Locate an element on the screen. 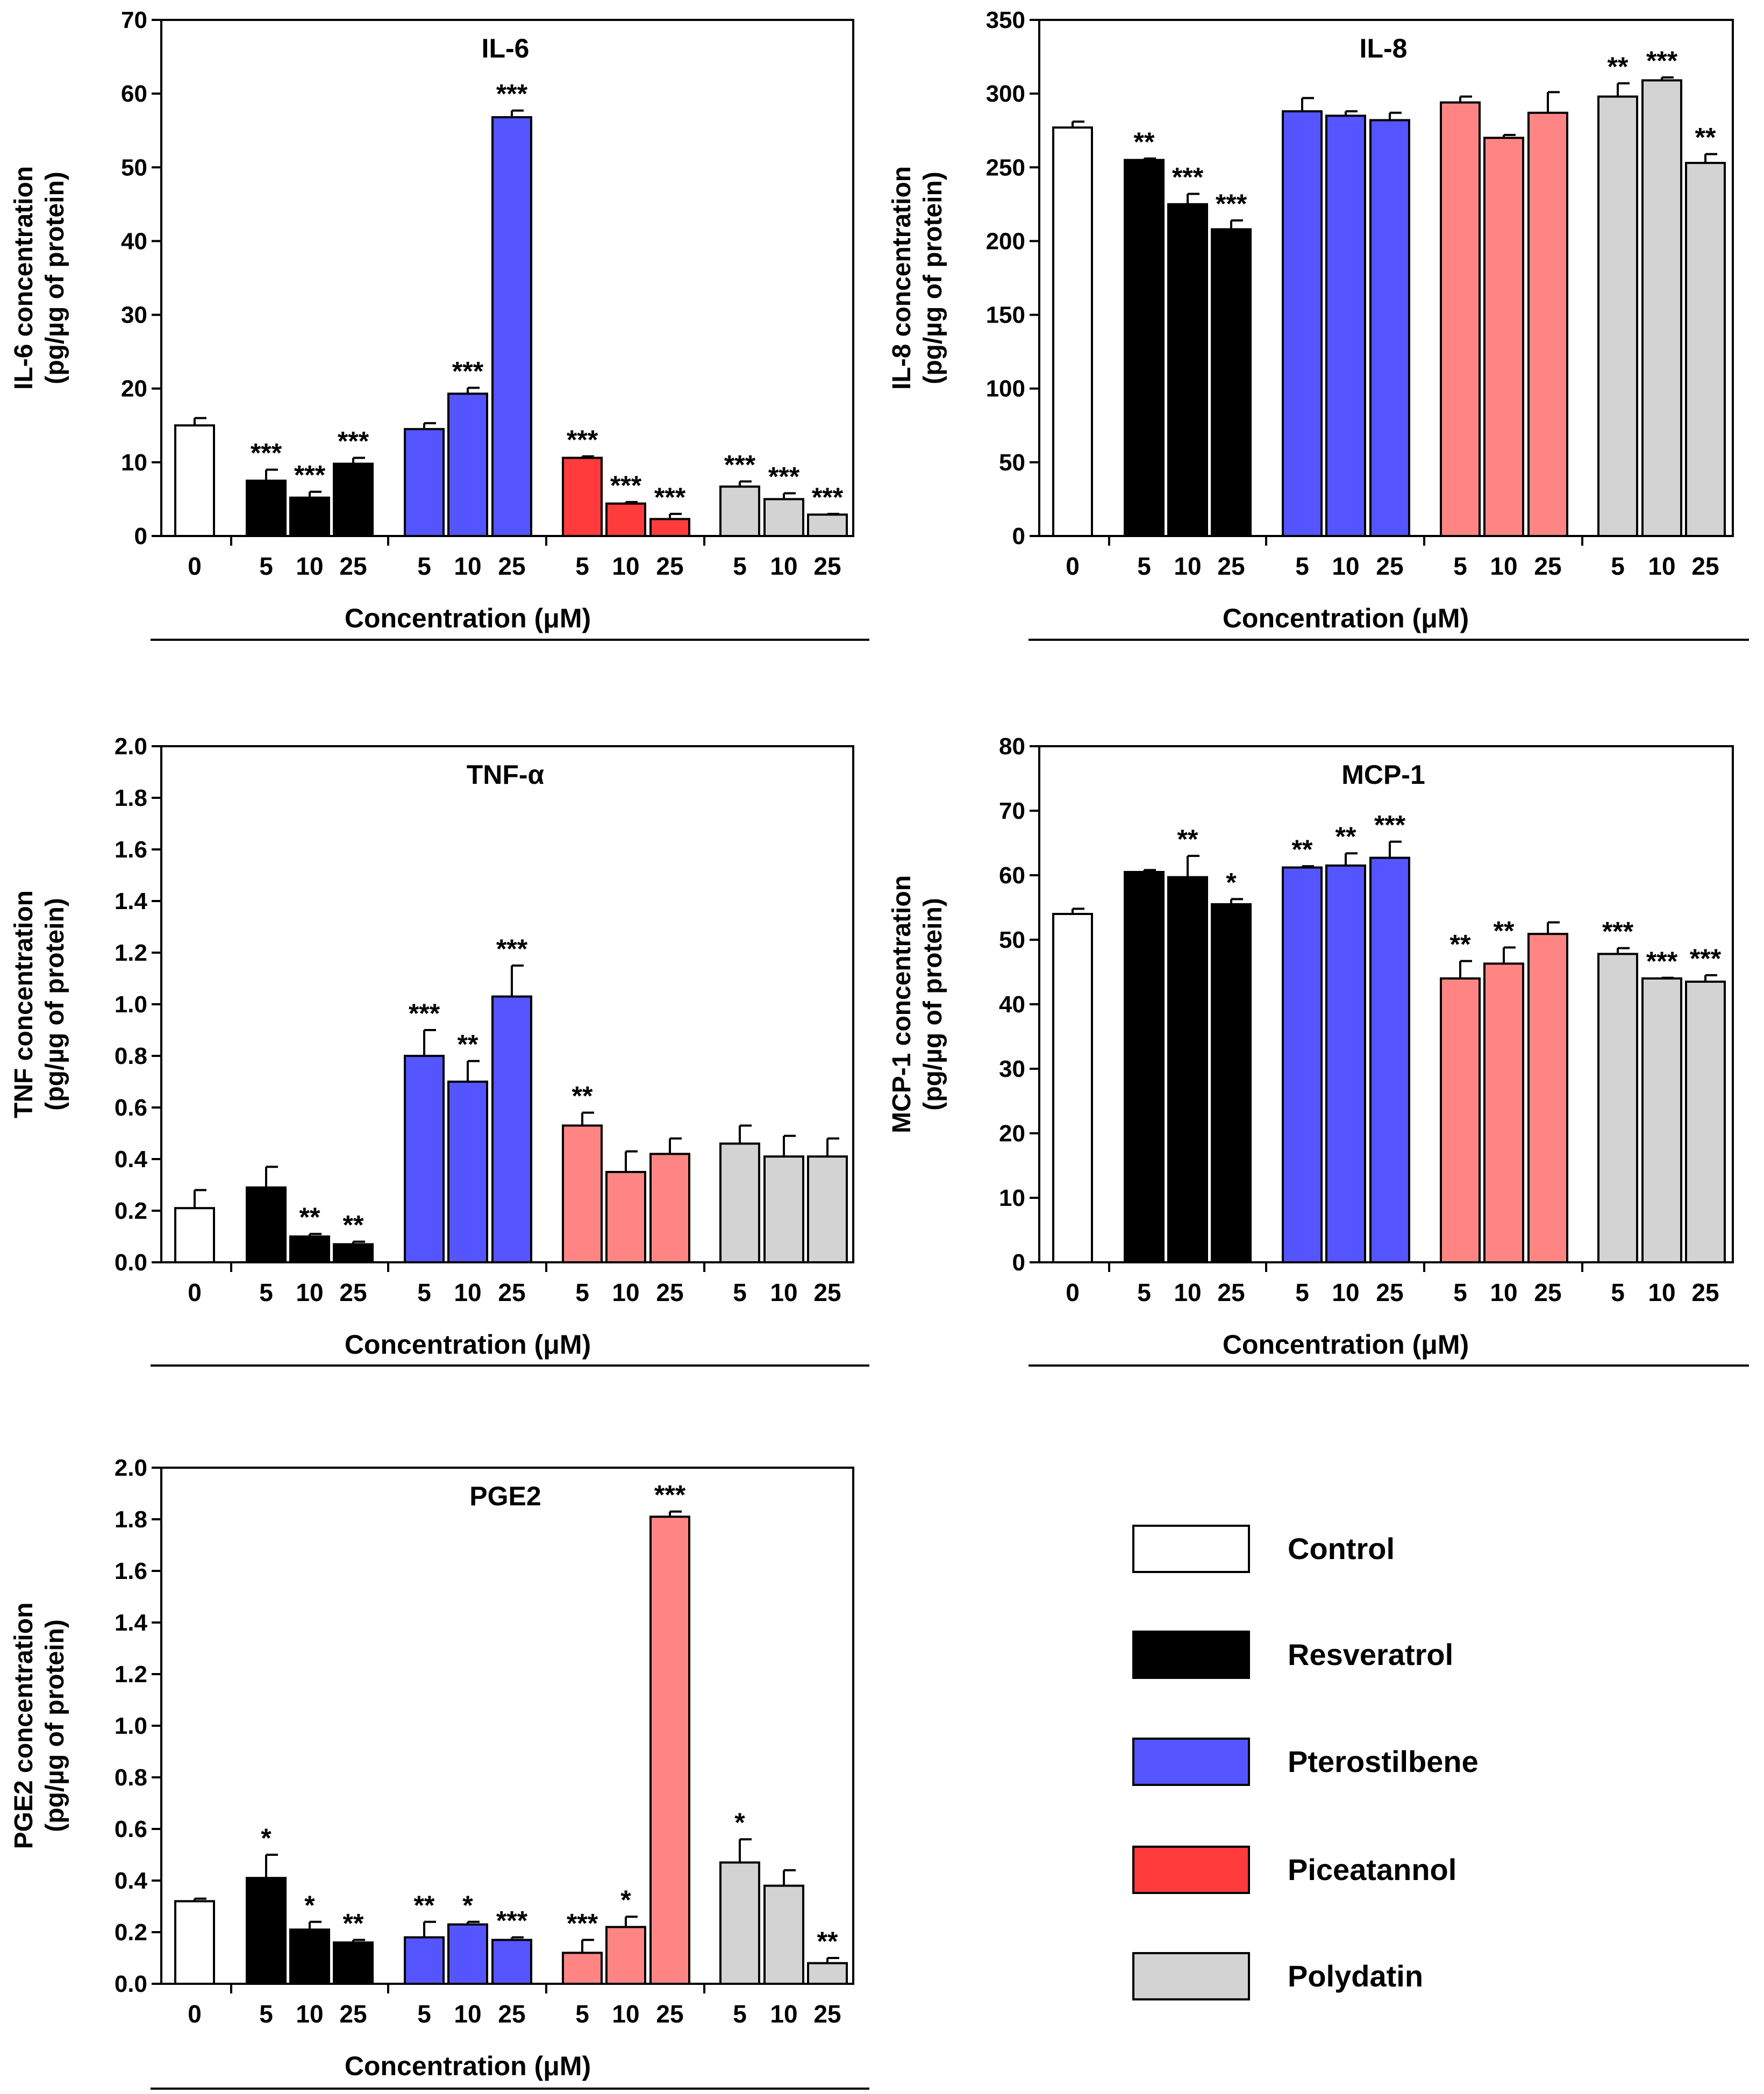 The height and width of the screenshot is (2094, 1764). legend-swatch-piceatannol is located at coordinates (1191, 1870).